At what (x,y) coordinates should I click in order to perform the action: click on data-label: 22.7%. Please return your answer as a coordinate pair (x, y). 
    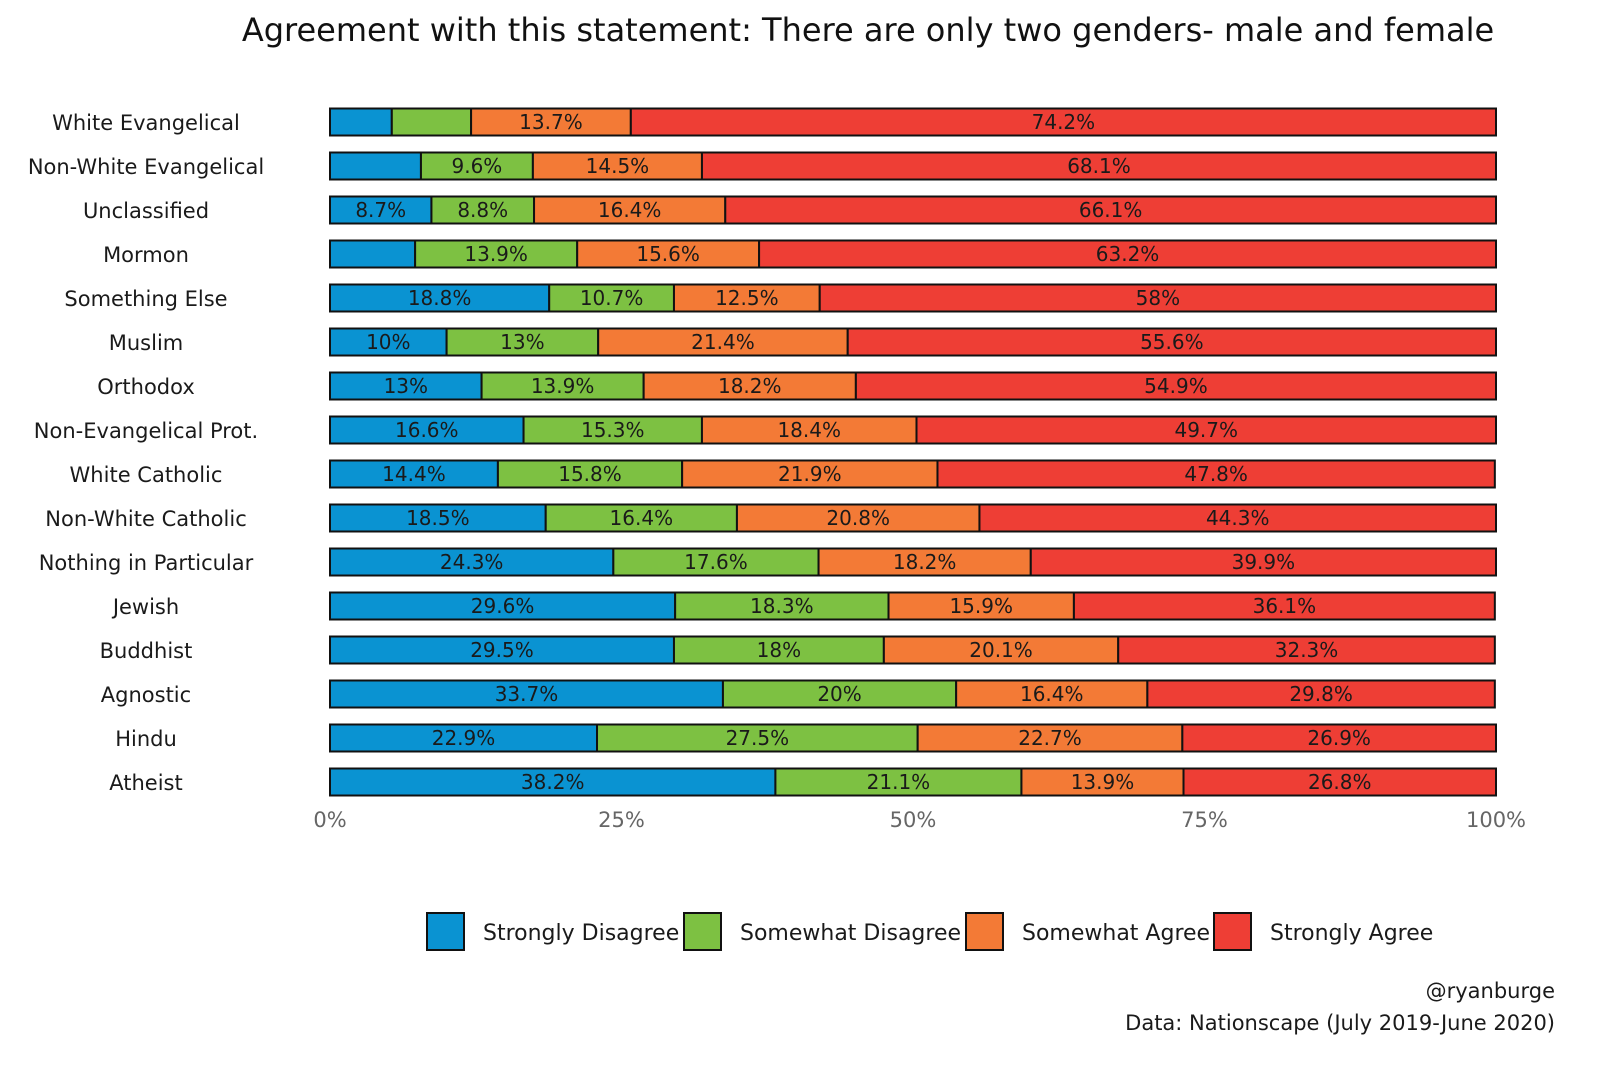
    Looking at the image, I should click on (1050, 738).